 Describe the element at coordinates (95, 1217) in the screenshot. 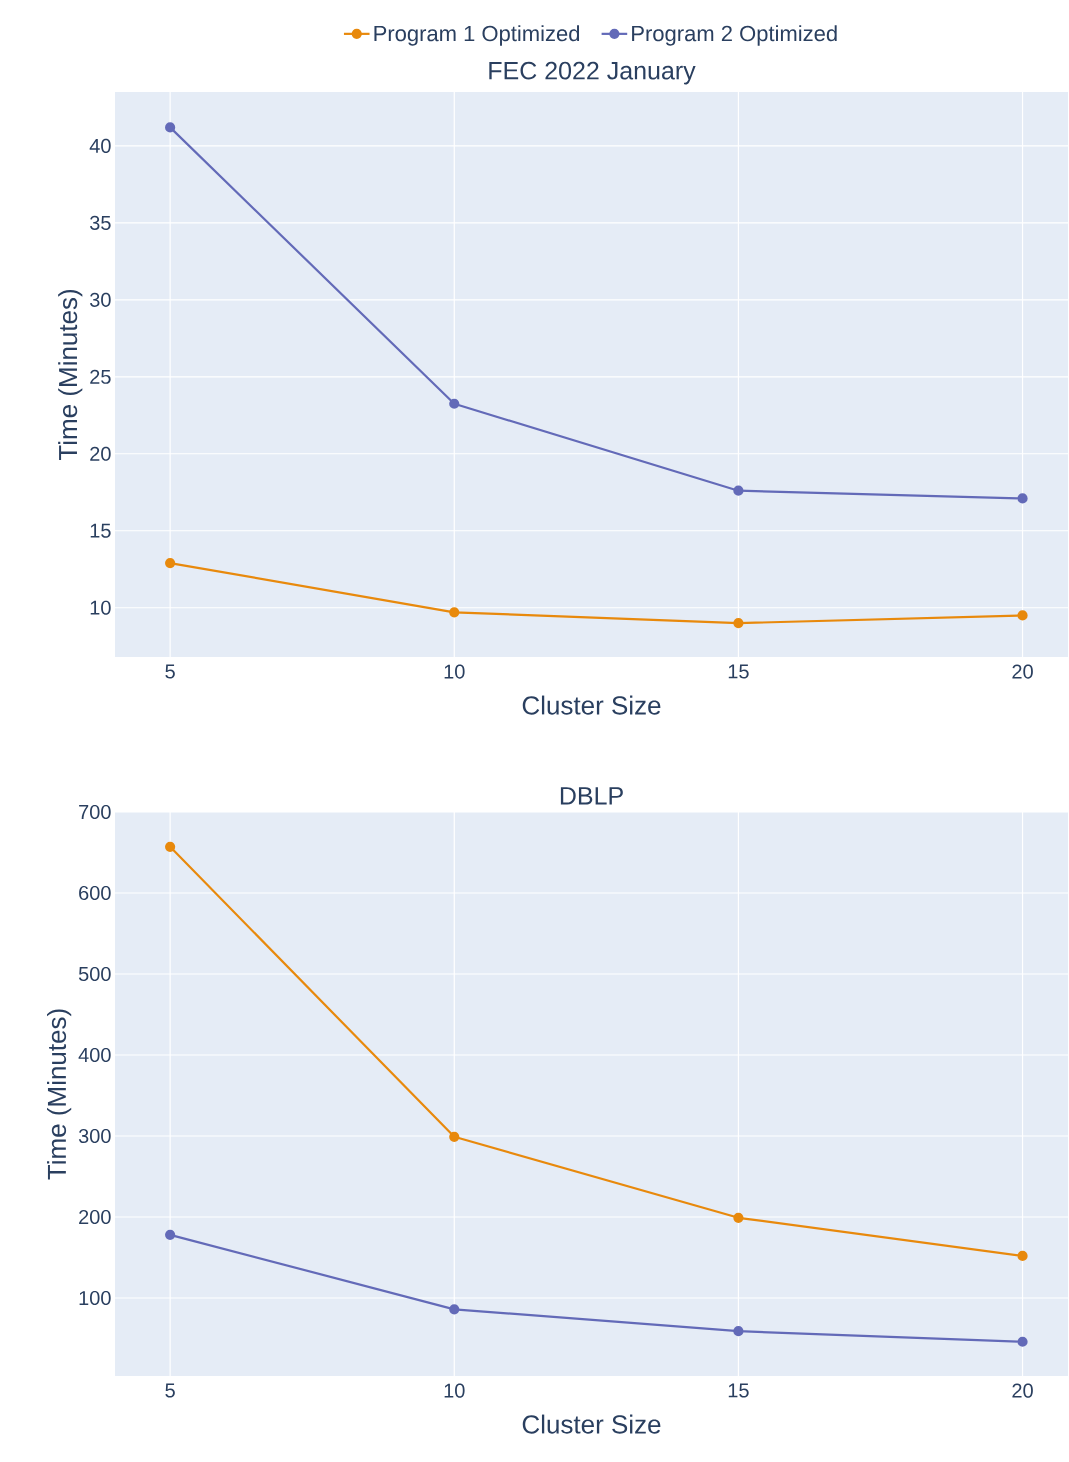

I see `y-tick-label: 200` at that location.